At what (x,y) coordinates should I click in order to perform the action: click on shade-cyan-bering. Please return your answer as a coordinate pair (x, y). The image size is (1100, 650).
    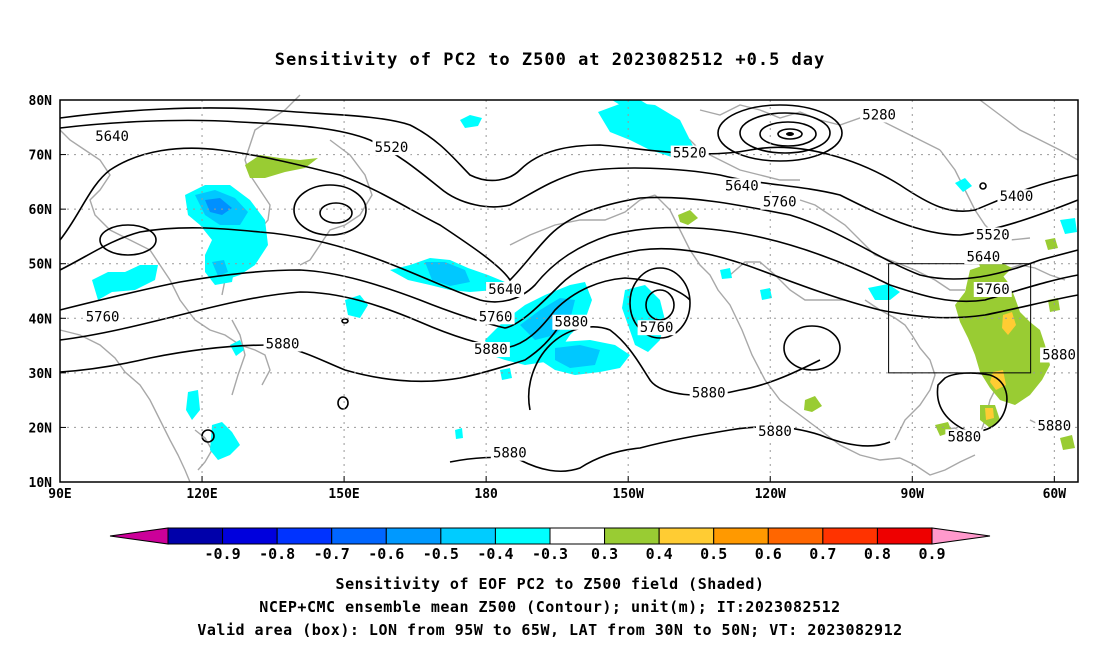
    Looking at the image, I should click on (471, 121).